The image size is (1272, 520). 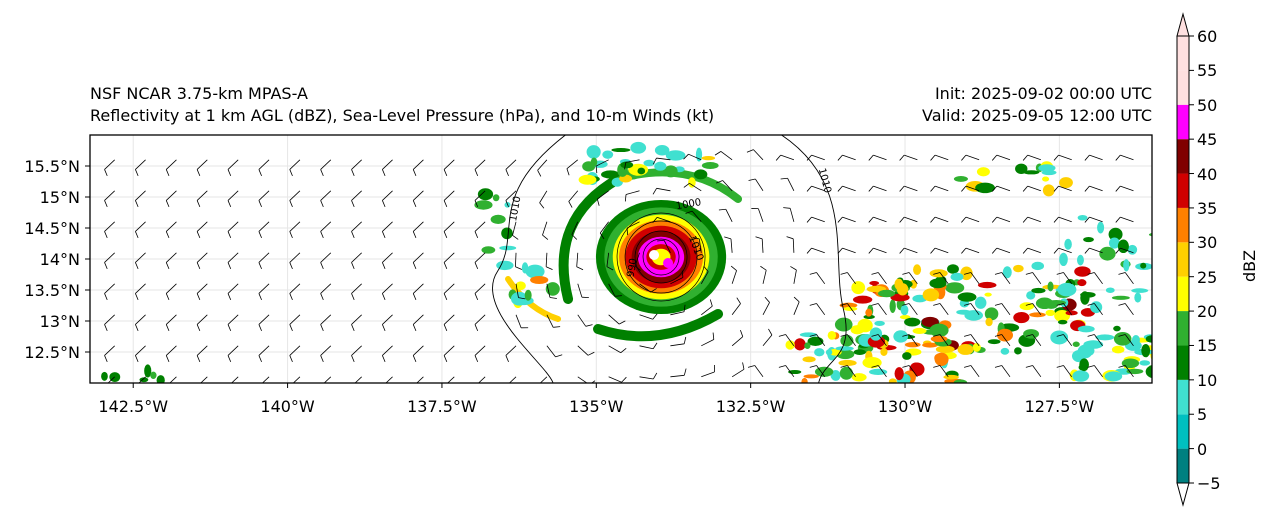 What do you see at coordinates (1207, 208) in the screenshot?
I see `colorbar-tick-label: 35` at bounding box center [1207, 208].